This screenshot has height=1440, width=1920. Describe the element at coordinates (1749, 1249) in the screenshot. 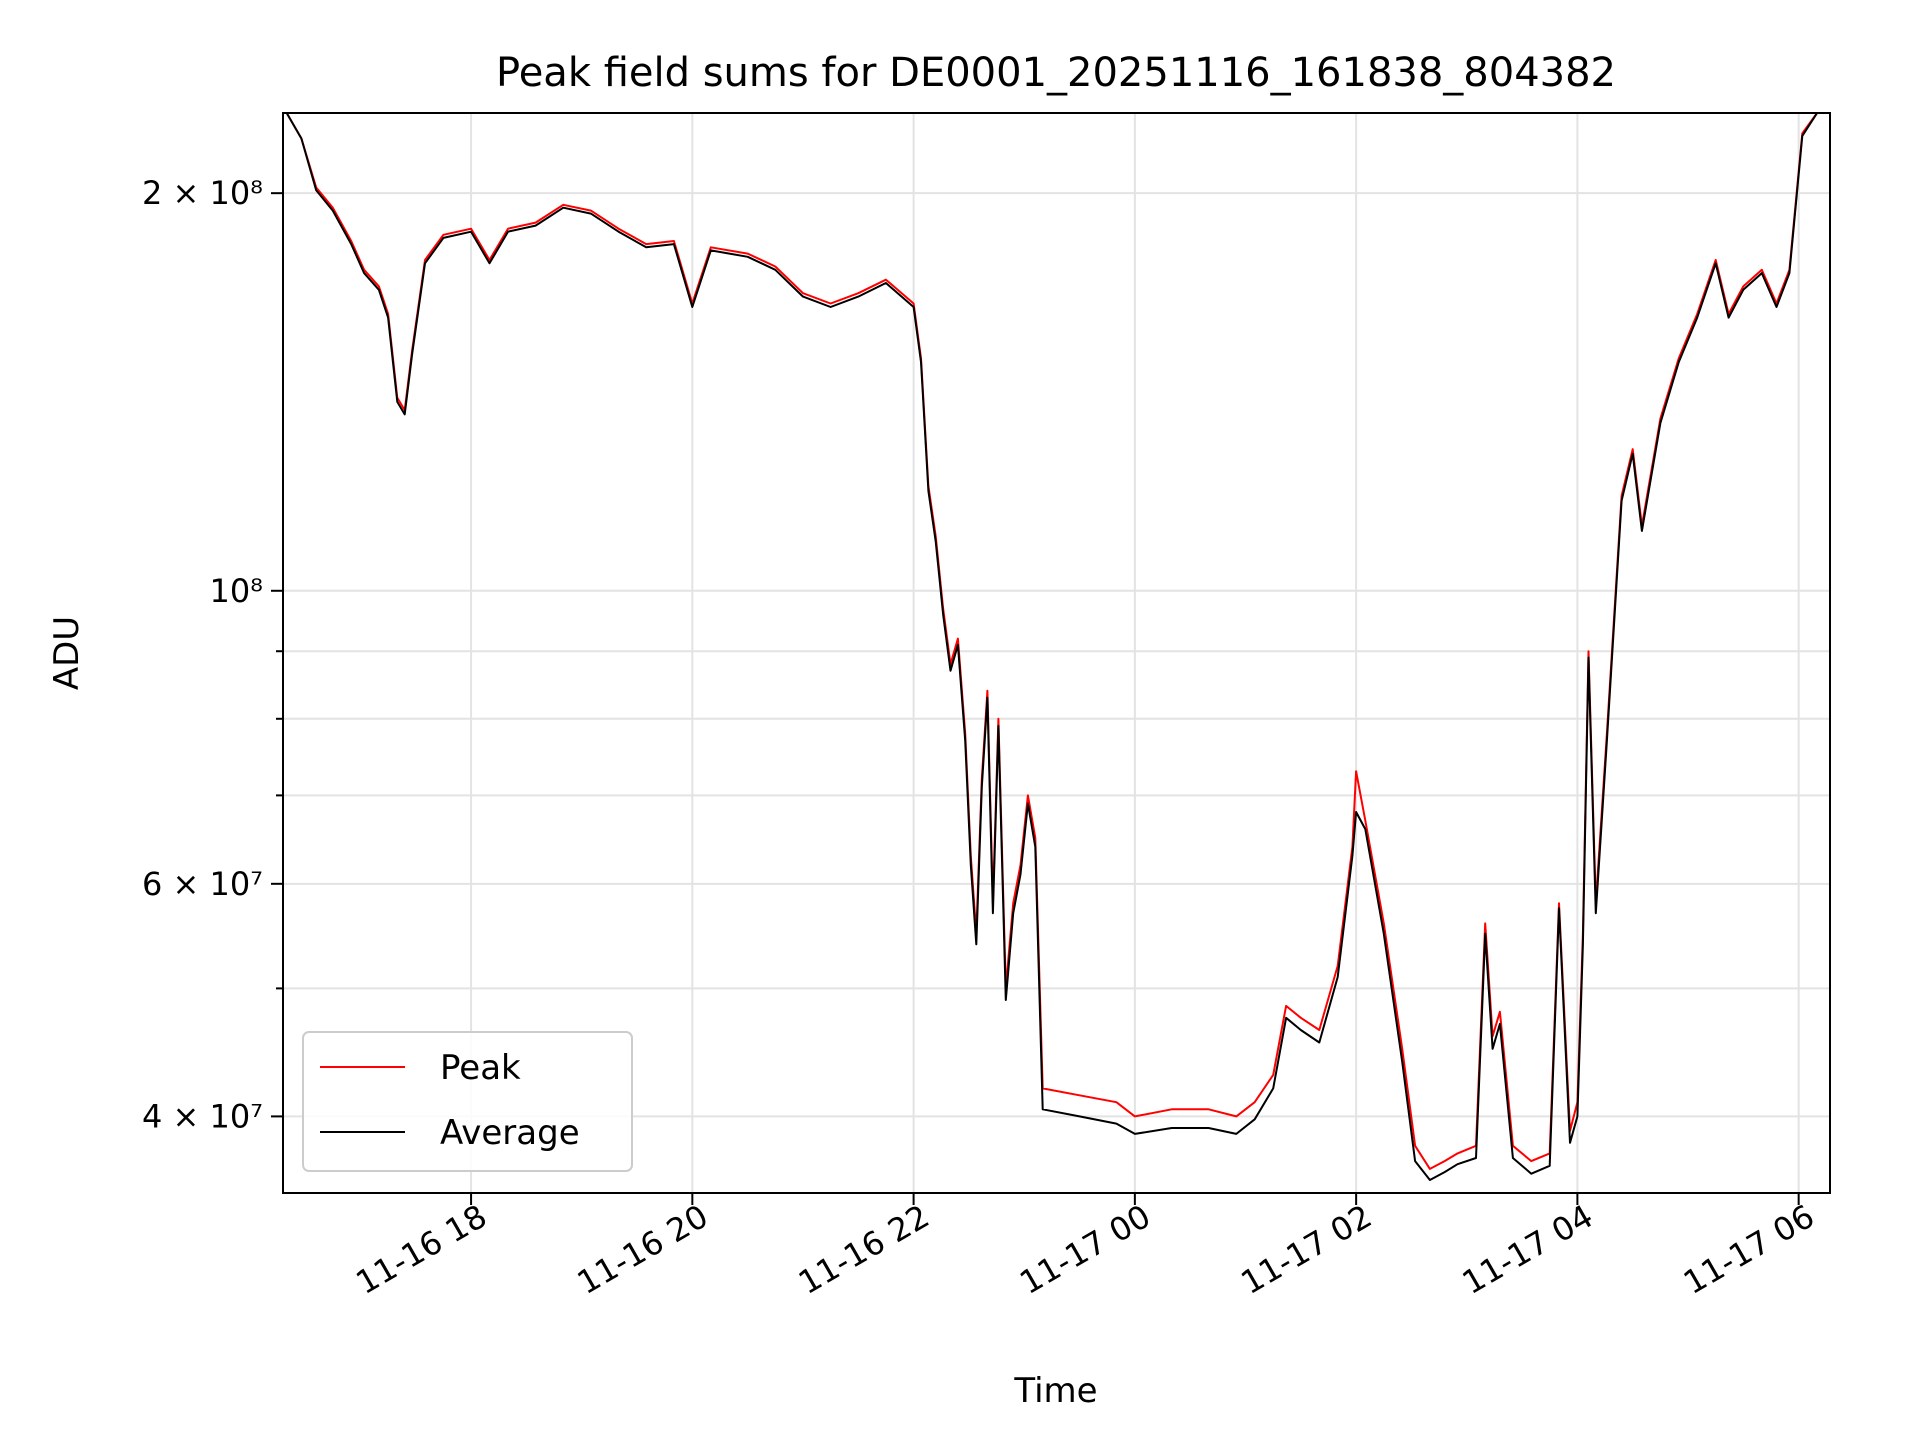

I see `x-tick-label: 11-17 06` at that location.